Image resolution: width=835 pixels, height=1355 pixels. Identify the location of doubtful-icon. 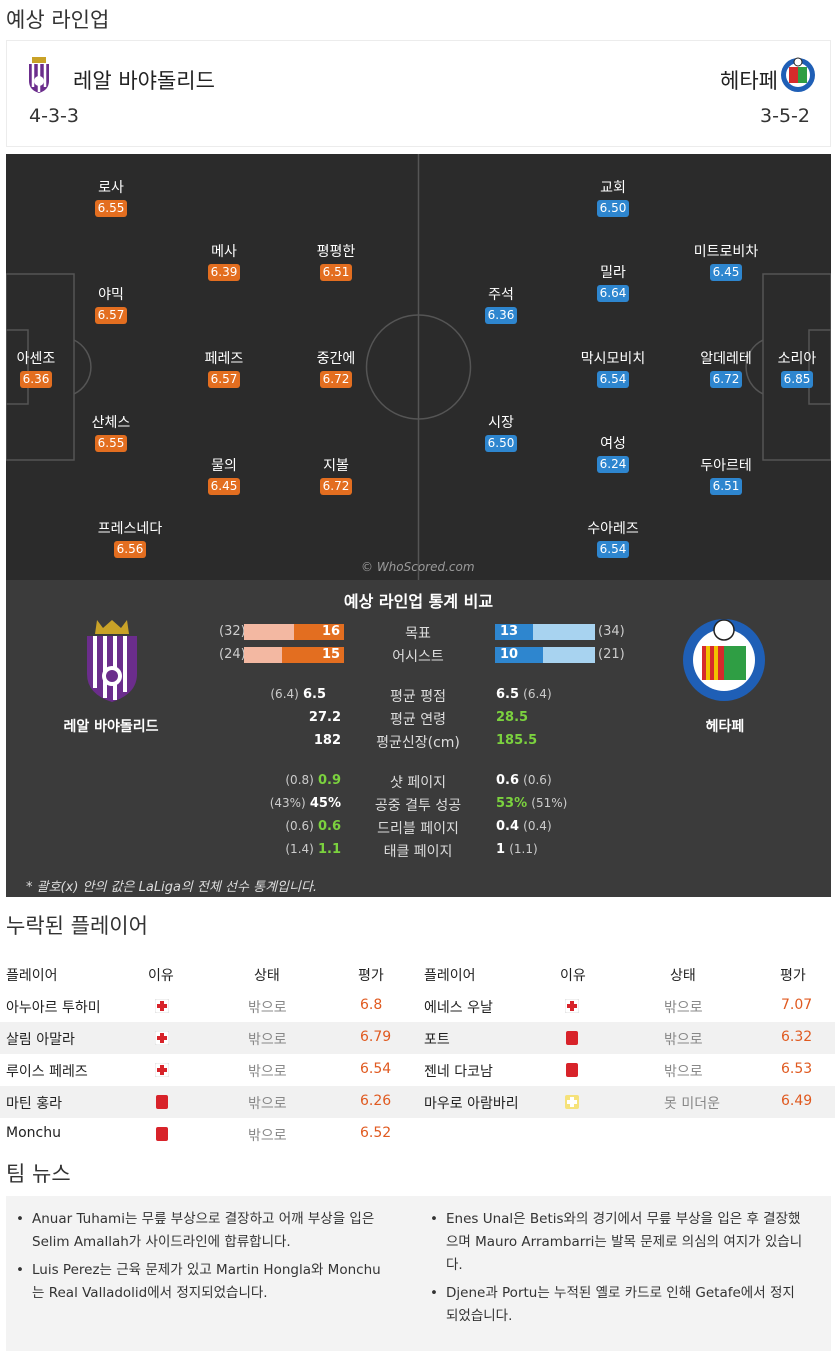
(572, 1102).